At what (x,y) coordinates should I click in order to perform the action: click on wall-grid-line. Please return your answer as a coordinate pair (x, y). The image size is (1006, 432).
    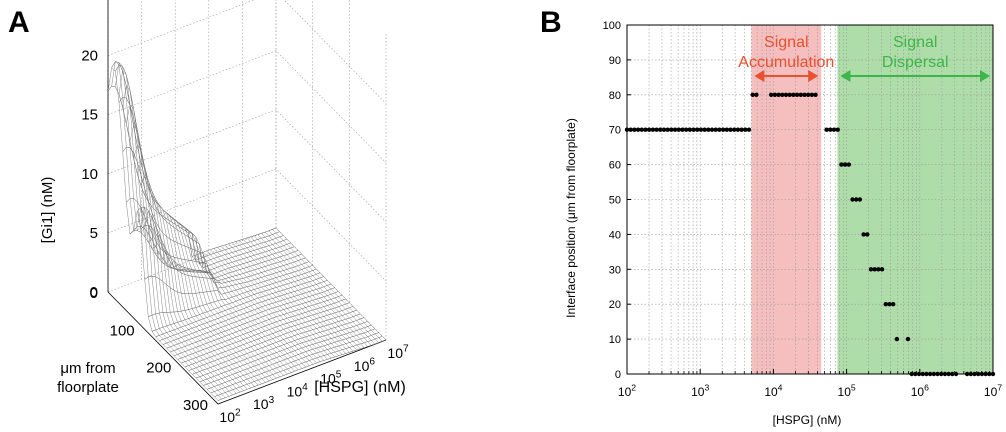
    Looking at the image, I should click on (247, 225).